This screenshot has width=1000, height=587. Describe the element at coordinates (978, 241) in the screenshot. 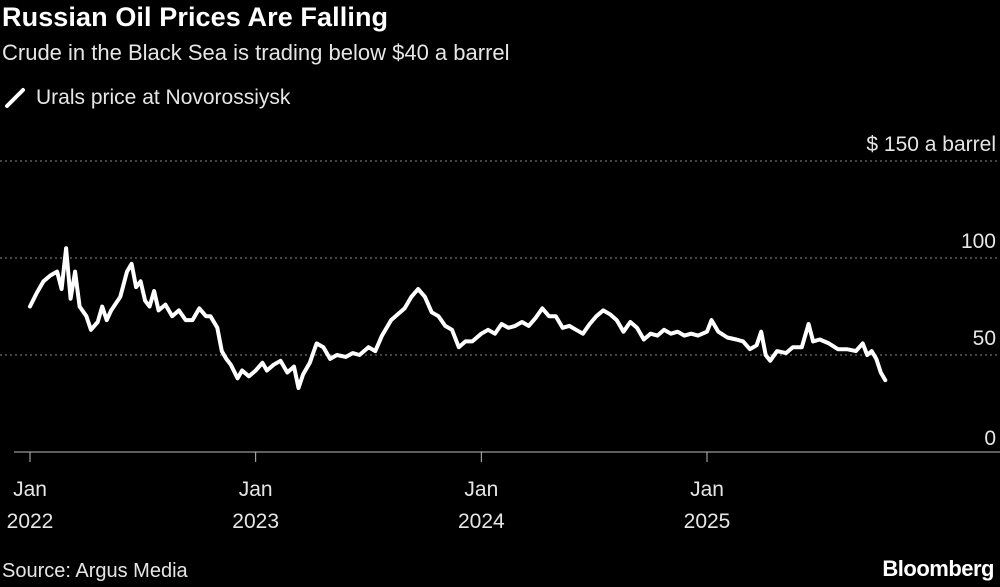

I see `y-tick-label: 100` at that location.